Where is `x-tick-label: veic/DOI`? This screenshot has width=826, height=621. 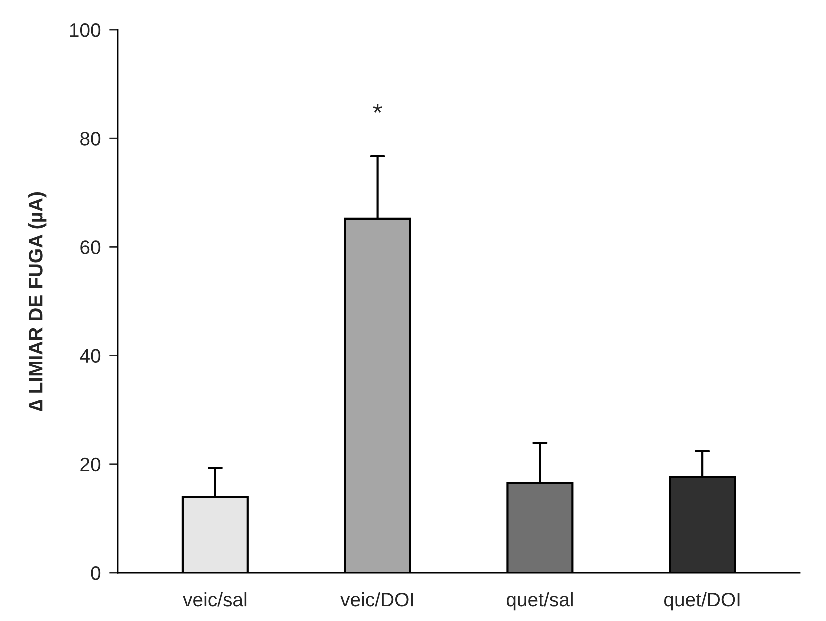 x-tick-label: veic/DOI is located at coordinates (377, 599).